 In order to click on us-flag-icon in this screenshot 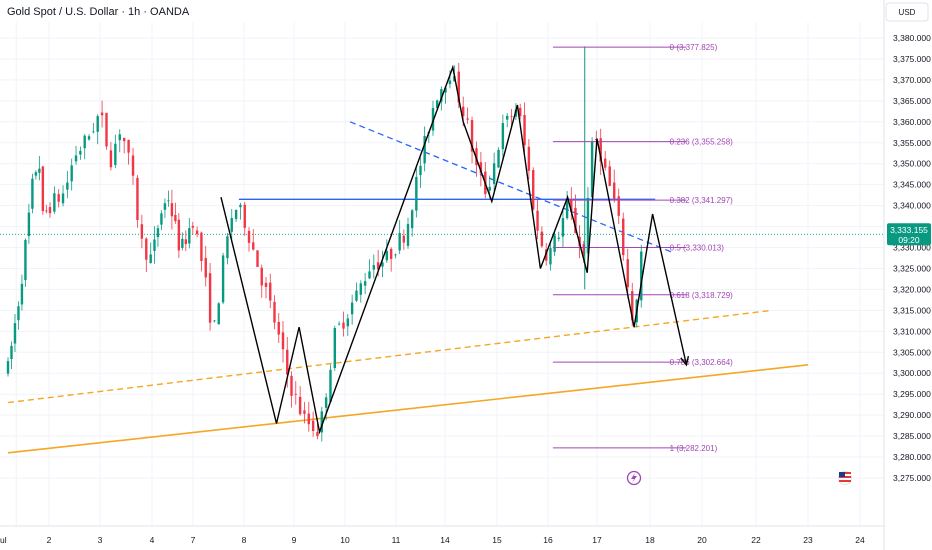, I will do `click(845, 478)`.